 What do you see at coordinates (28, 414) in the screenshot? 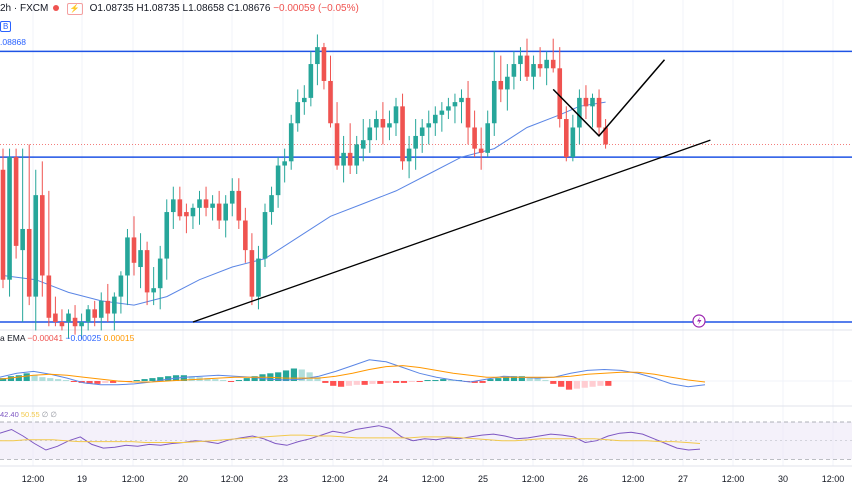
I see `rsi-header: 42.40 50.55 ∅ ∅` at bounding box center [28, 414].